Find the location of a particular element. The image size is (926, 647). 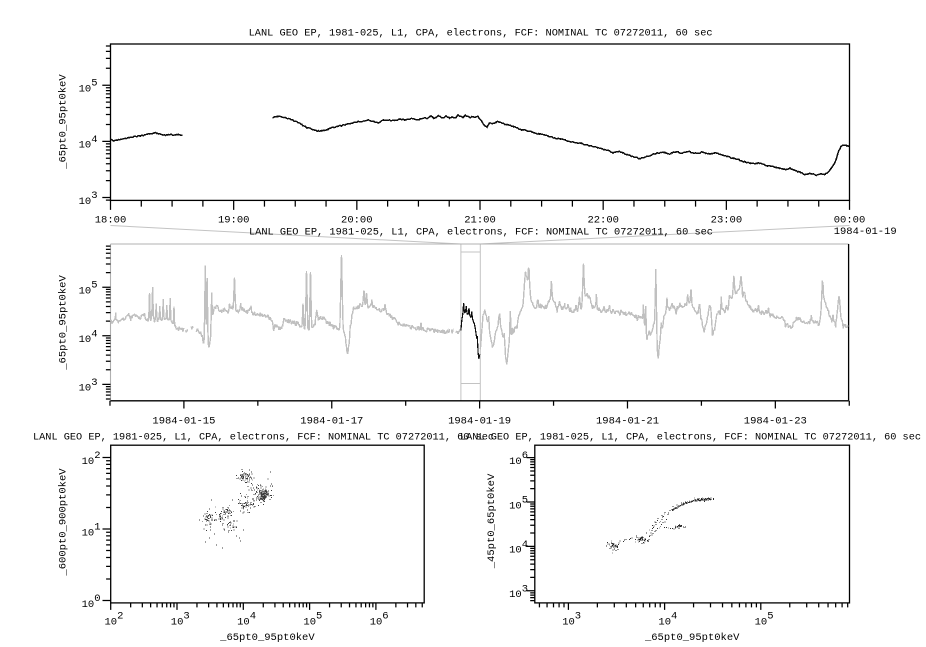

svg-text: 18:00 is located at coordinates (111, 220).